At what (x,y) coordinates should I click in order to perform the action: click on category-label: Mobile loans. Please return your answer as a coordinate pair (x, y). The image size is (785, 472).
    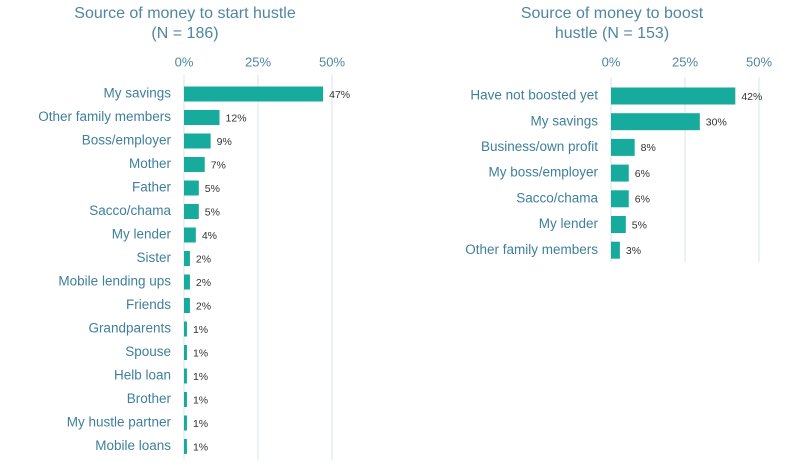
    Looking at the image, I should click on (133, 445).